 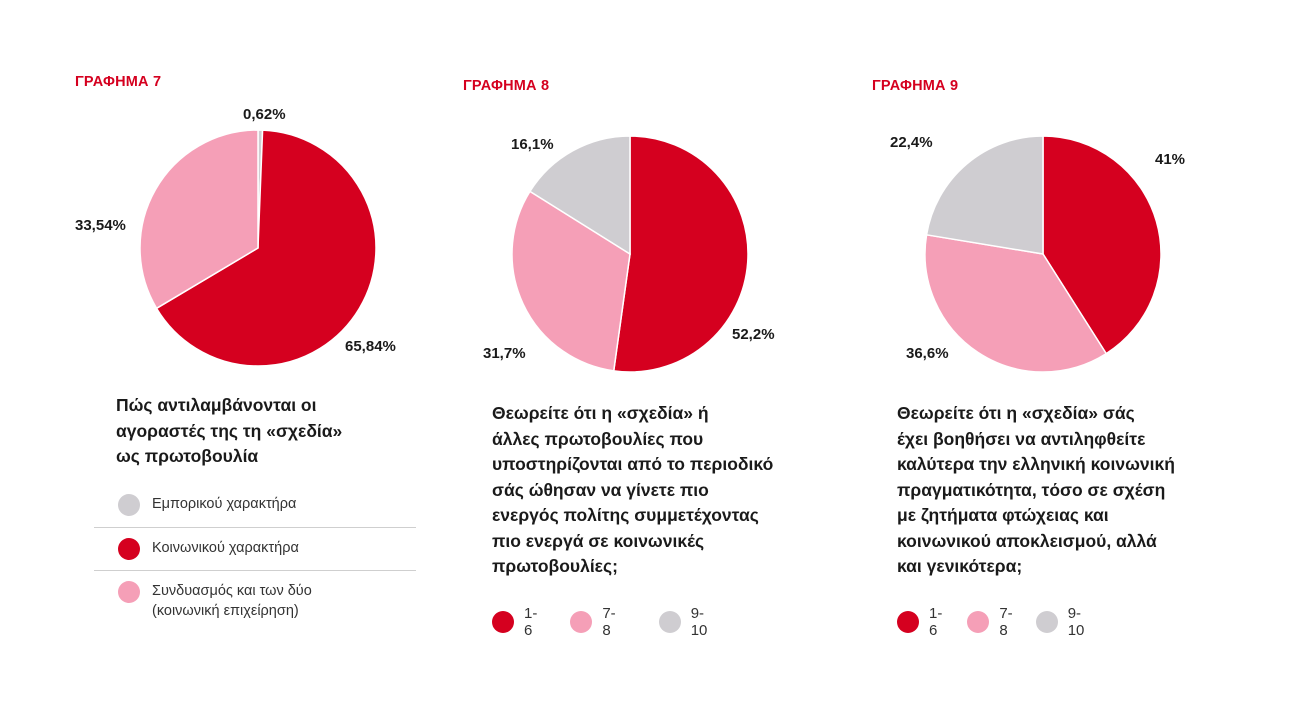 What do you see at coordinates (598, 540) in the screenshot?
I see `question-line: πιο ενεργά σε κοινωνικές` at bounding box center [598, 540].